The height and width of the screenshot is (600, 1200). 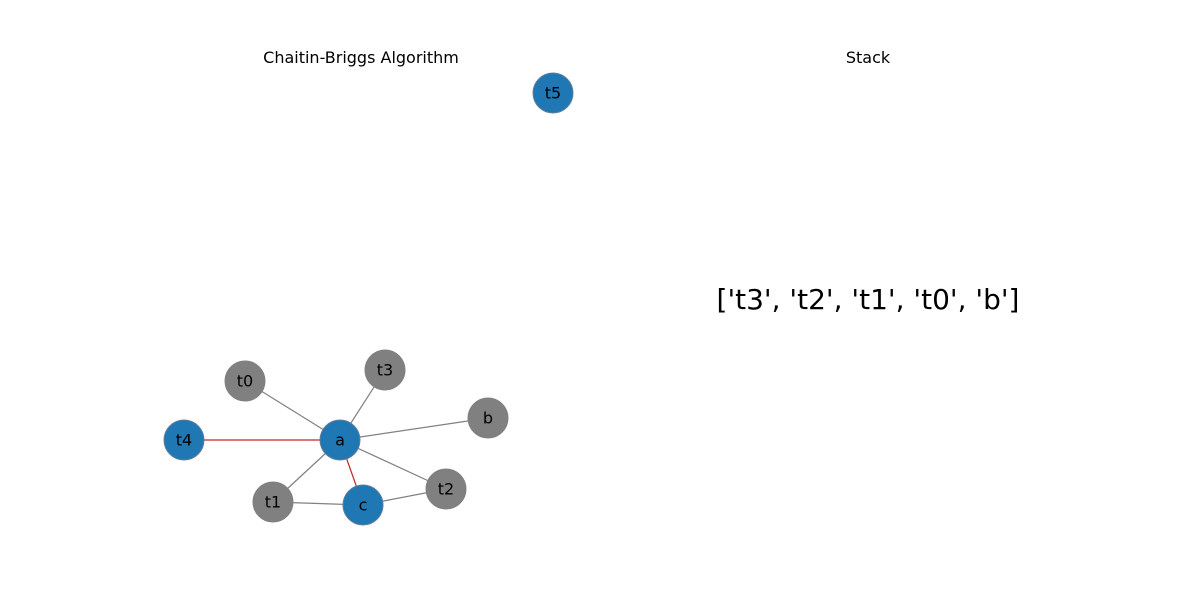 I want to click on node-b: b, so click(x=488, y=418).